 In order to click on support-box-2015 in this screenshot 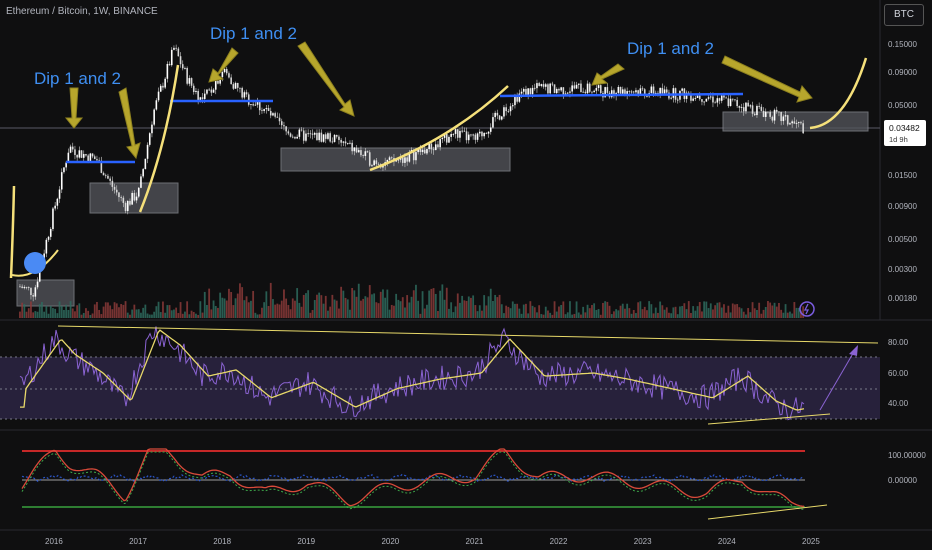, I will do `click(45, 293)`.